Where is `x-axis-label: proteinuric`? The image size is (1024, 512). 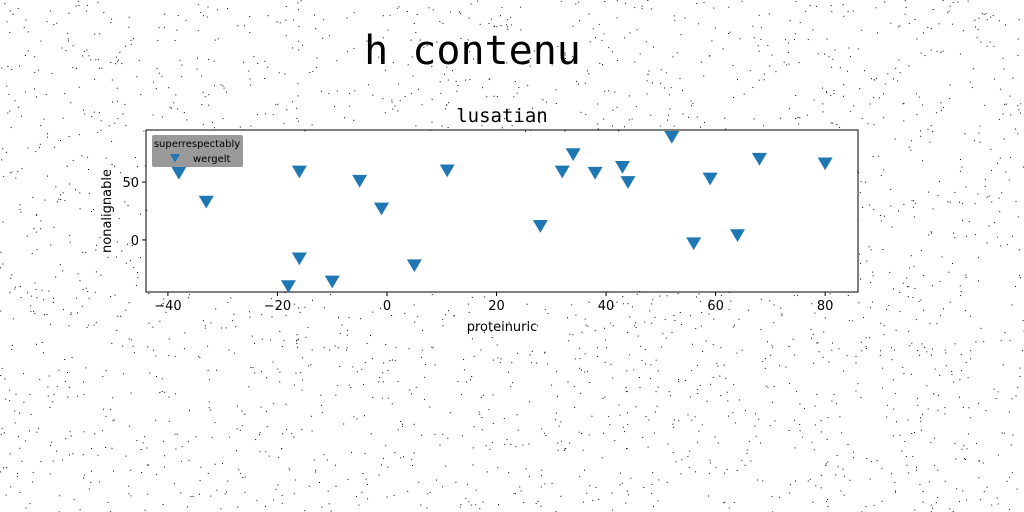
x-axis-label: proteinuric is located at coordinates (502, 327).